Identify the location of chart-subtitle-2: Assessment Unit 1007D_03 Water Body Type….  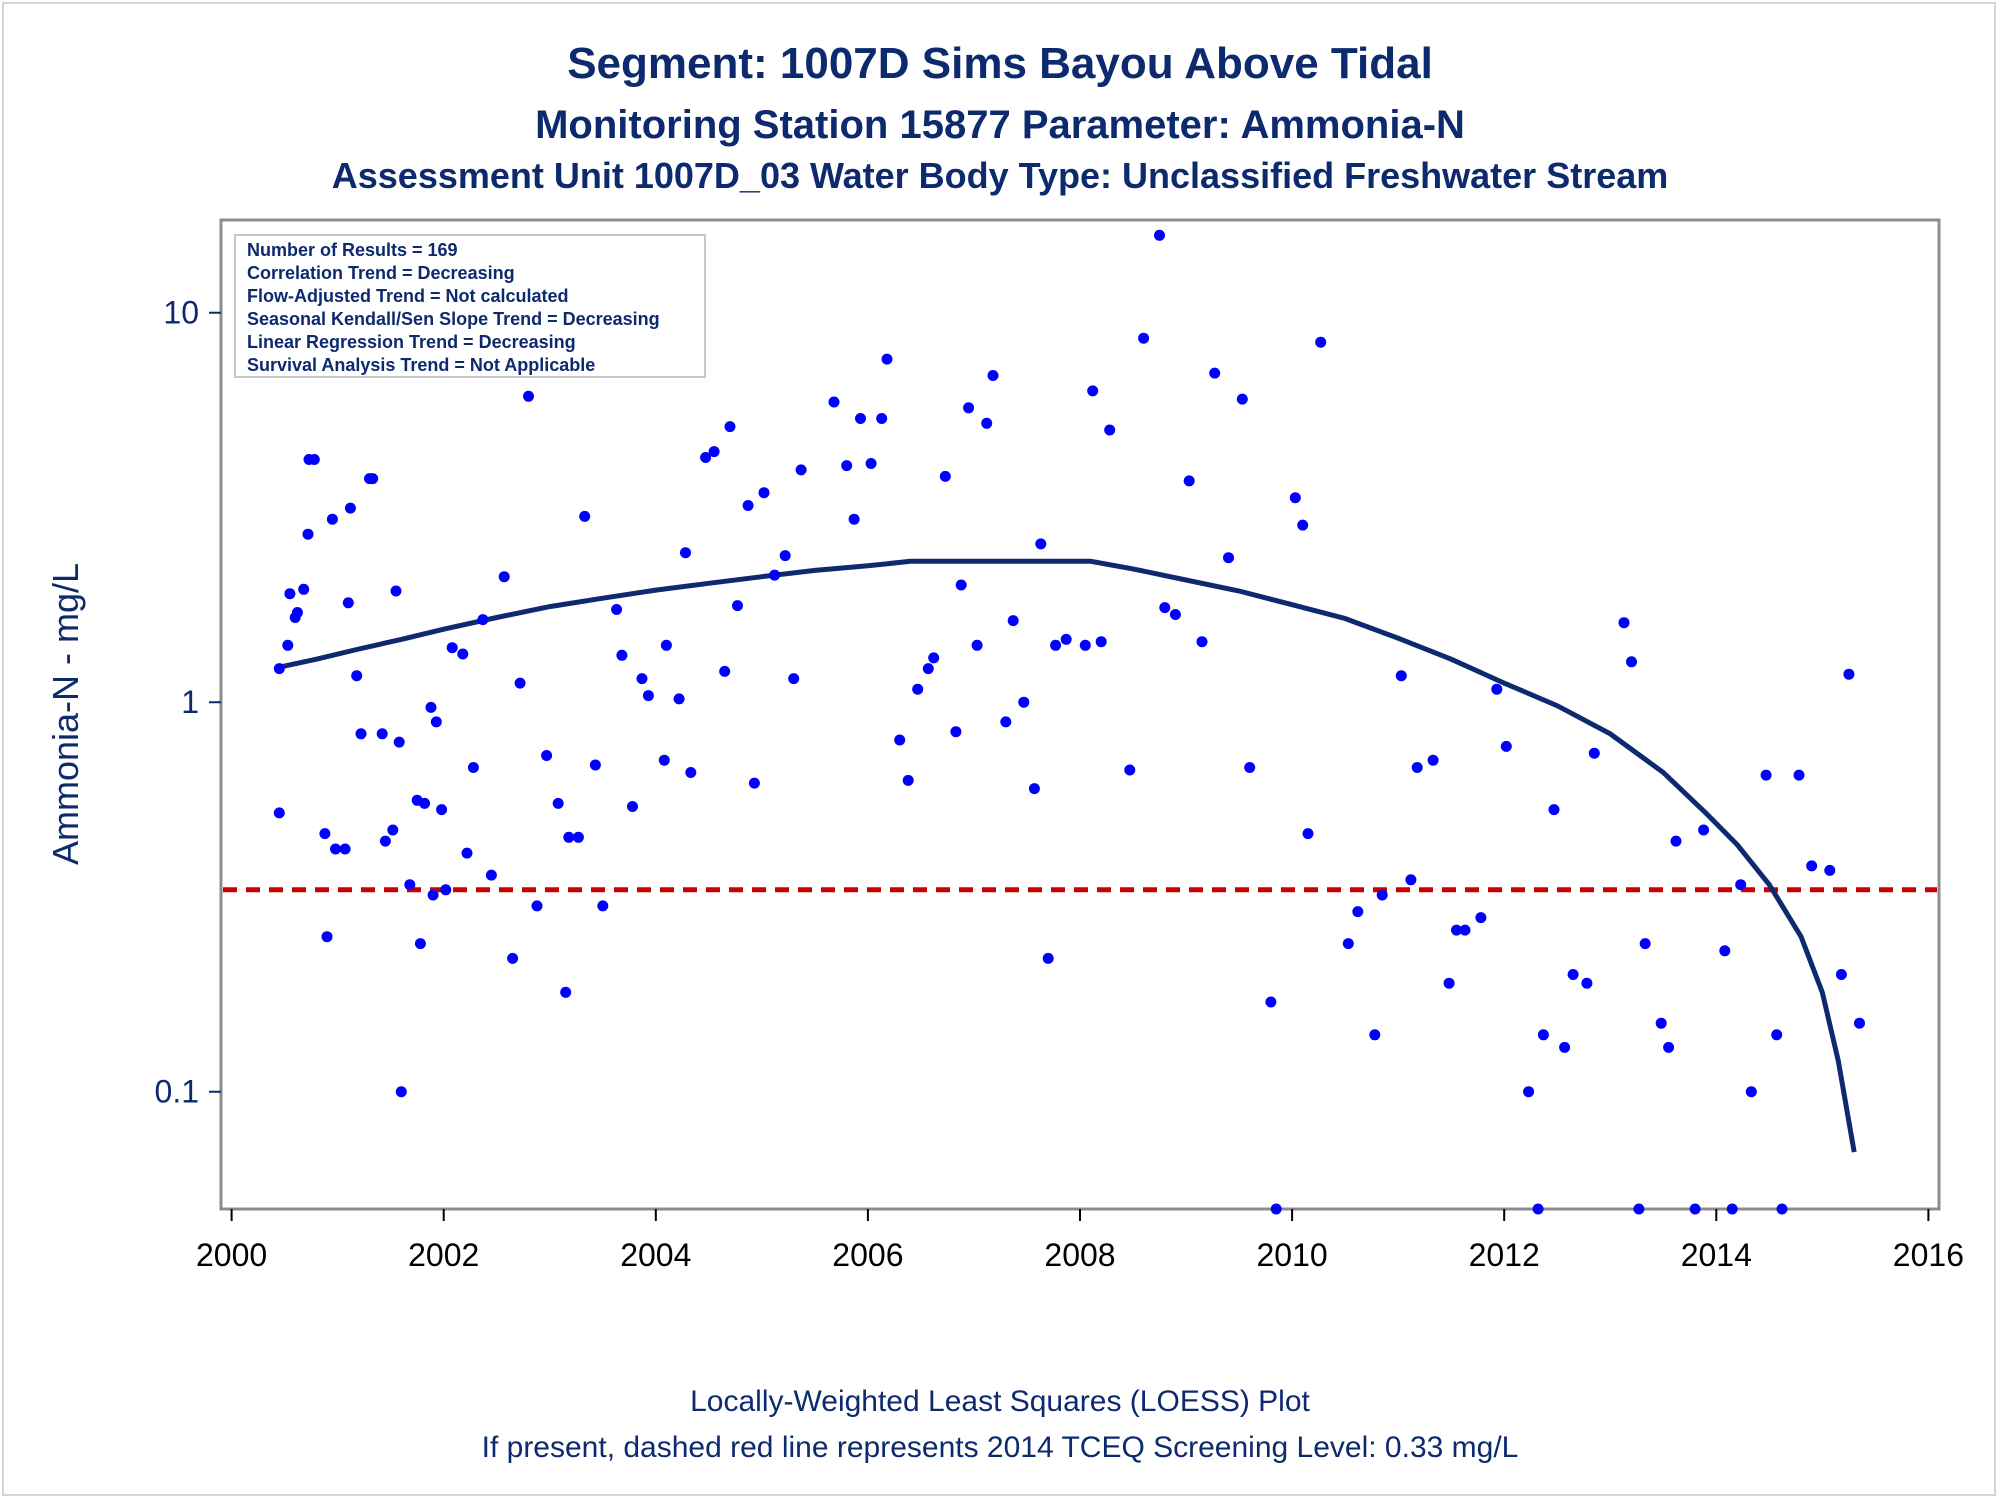
(1000, 175).